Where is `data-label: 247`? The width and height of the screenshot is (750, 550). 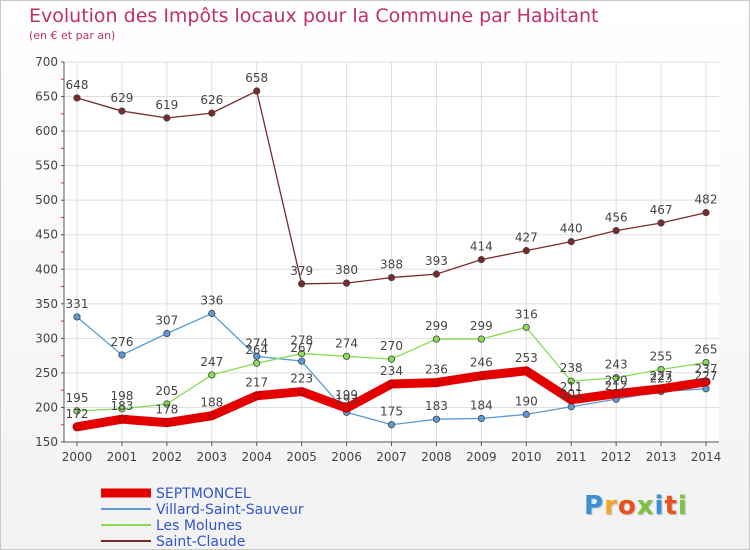 data-label: 247 is located at coordinates (211, 362).